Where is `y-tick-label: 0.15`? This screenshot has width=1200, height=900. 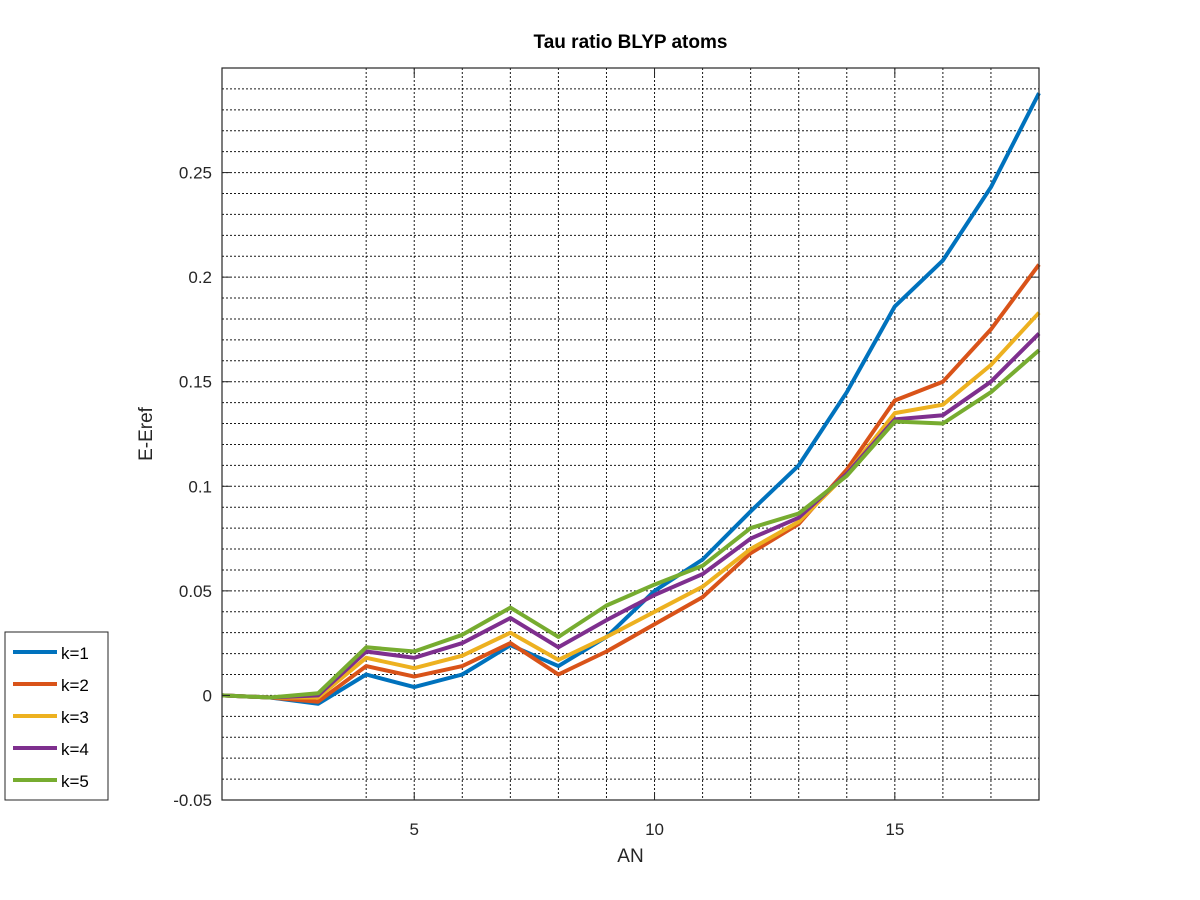 y-tick-label: 0.15 is located at coordinates (195, 382).